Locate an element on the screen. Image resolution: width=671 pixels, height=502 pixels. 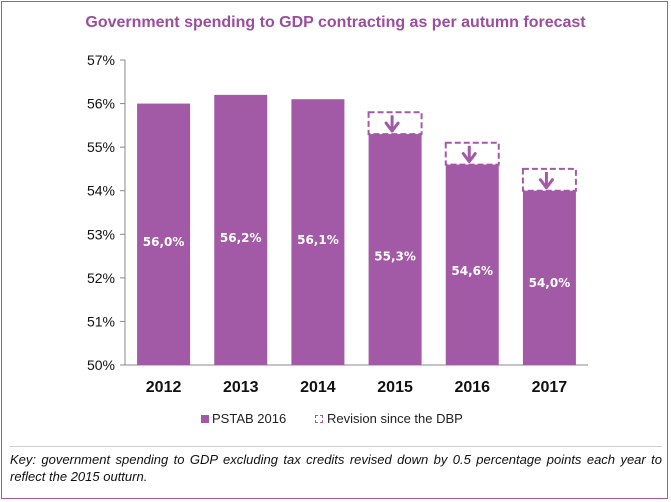
x-tick-label-2014: 2014 is located at coordinates (318, 387).